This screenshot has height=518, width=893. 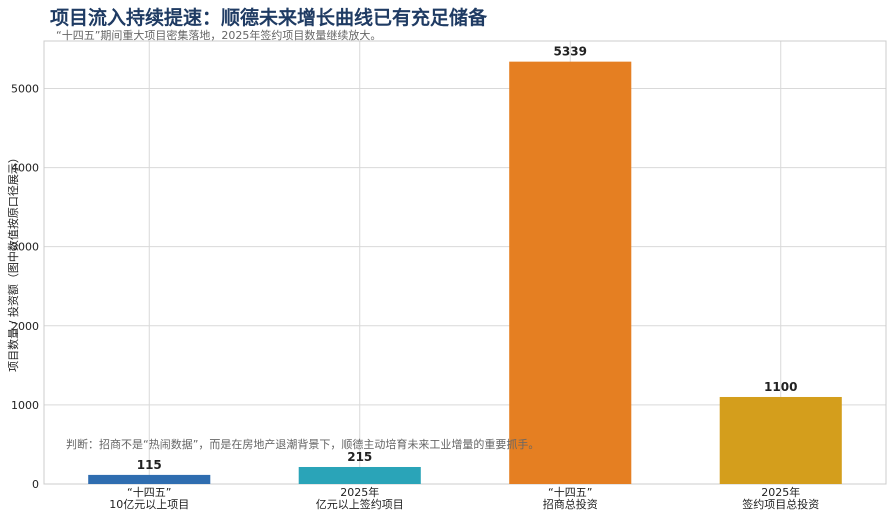 I want to click on y-tick-label: 0, so click(x=35, y=484).